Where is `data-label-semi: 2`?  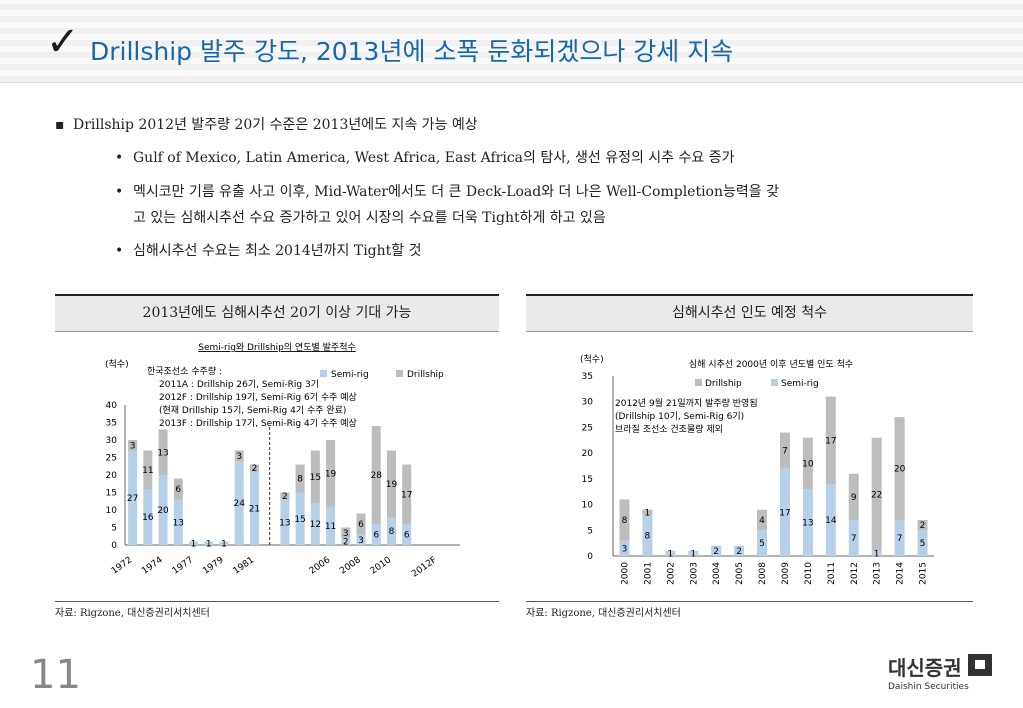
data-label-semi: 2 is located at coordinates (346, 543).